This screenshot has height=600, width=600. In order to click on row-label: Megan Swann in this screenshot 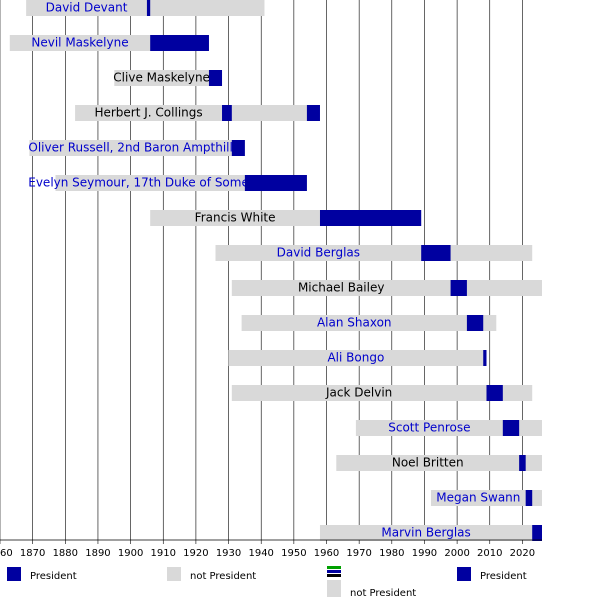, I will do `click(478, 498)`.